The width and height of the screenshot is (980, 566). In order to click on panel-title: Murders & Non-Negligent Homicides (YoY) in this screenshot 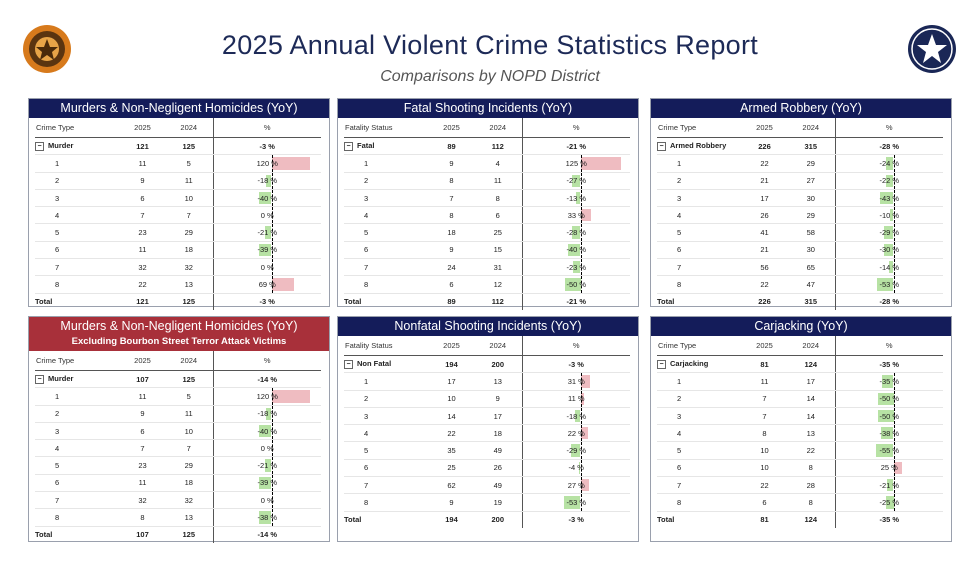, I will do `click(179, 325)`.